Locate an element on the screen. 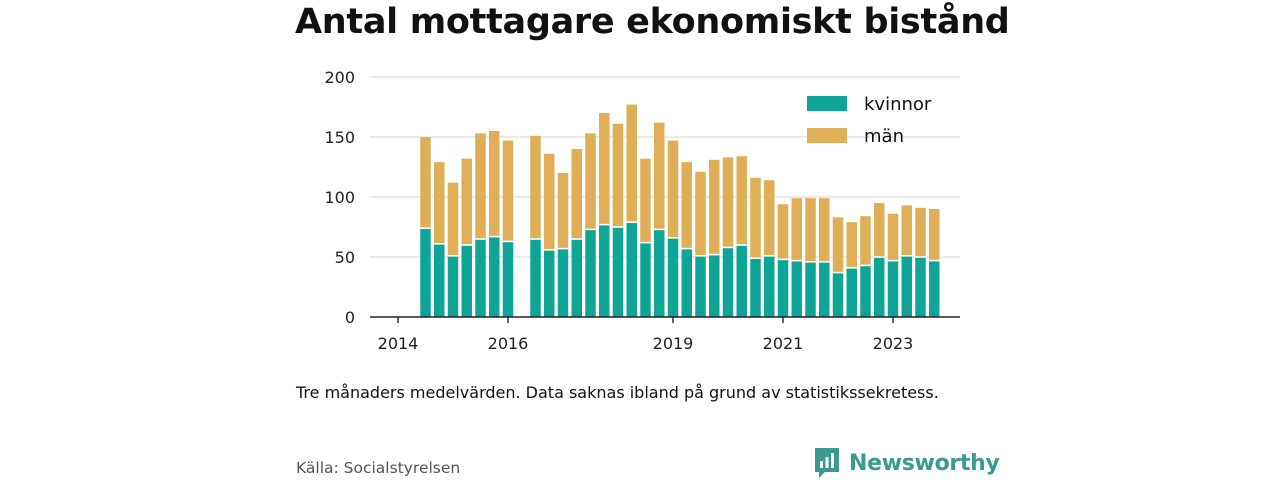 This screenshot has height=480, width=1280. source-text: Källa: Socialstyrelsen is located at coordinates (378, 468).